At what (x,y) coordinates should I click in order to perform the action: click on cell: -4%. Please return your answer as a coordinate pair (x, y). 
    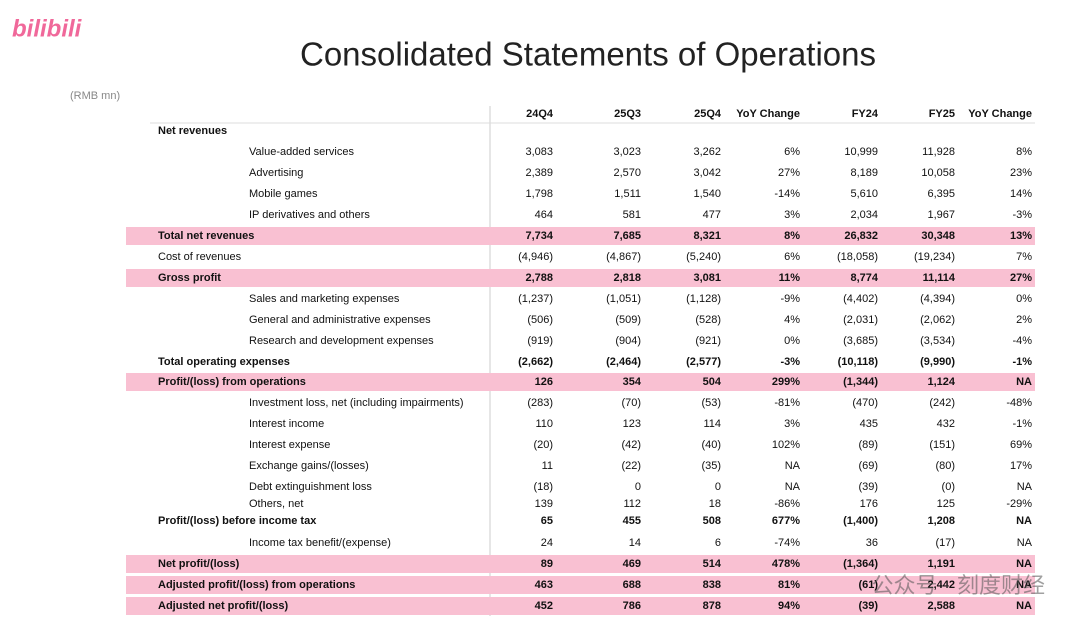
    Looking at the image, I should click on (1022, 341).